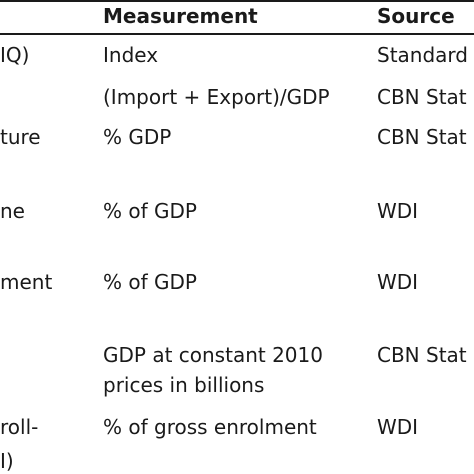 This screenshot has width=474, height=474. What do you see at coordinates (150, 282) in the screenshot?
I see `row-4-measurement: % of GDP` at bounding box center [150, 282].